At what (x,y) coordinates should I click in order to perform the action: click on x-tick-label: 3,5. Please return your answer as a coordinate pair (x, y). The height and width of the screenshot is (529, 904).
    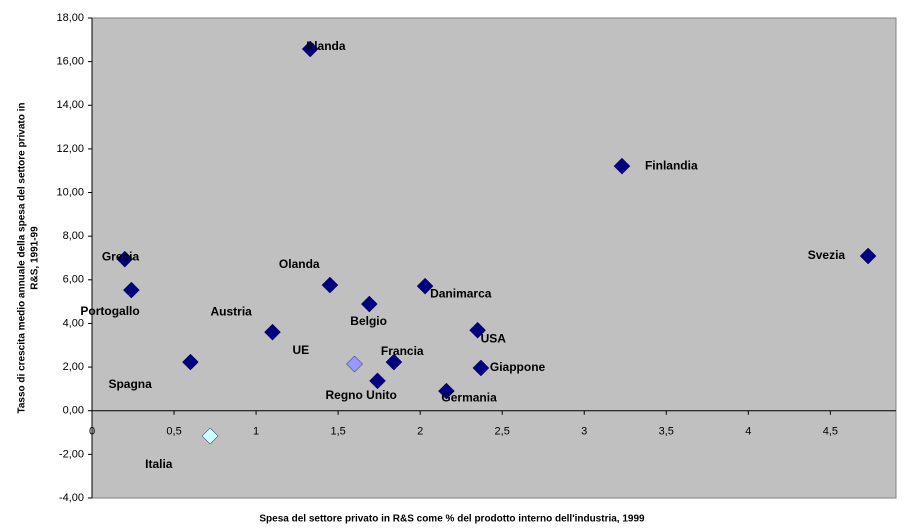
    Looking at the image, I should click on (666, 432).